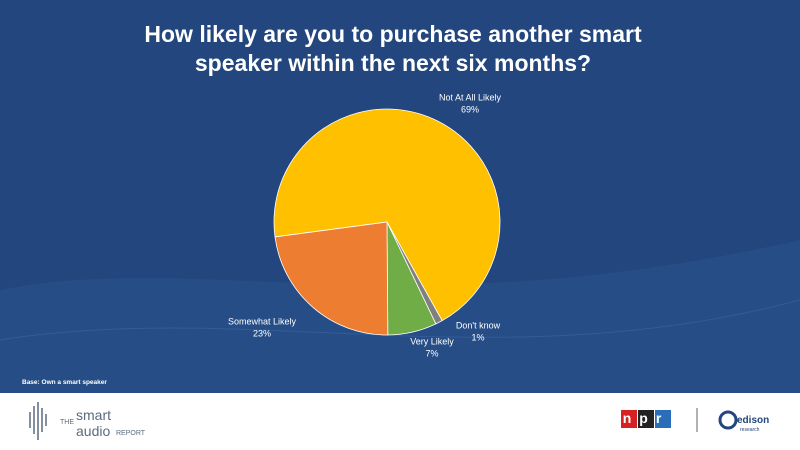 This screenshot has width=800, height=450. Describe the element at coordinates (470, 97) in the screenshot. I see `slice-label: Not At All Likely` at that location.